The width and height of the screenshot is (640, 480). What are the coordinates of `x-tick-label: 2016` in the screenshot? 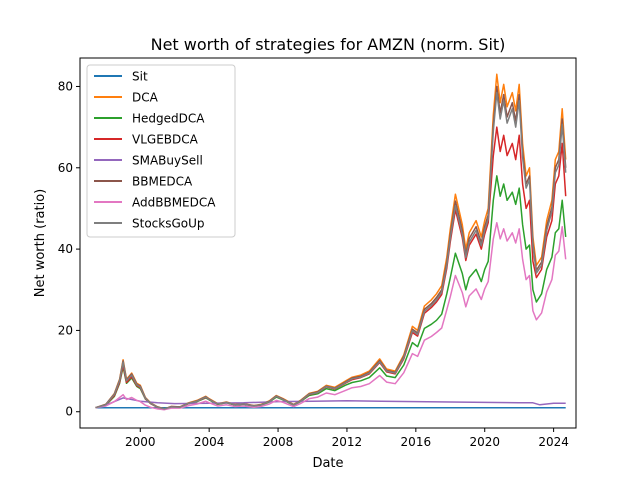 It's located at (416, 442).